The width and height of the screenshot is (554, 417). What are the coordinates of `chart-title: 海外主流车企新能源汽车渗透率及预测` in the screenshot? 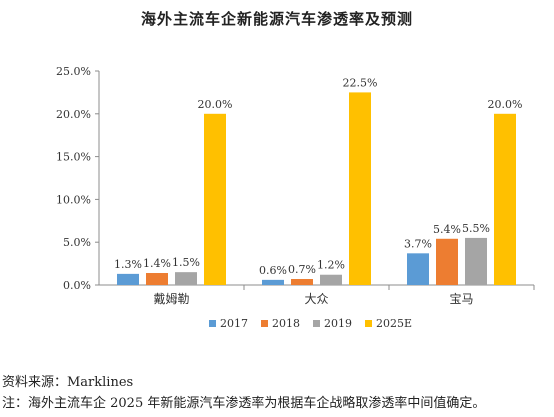 It's located at (276, 19).